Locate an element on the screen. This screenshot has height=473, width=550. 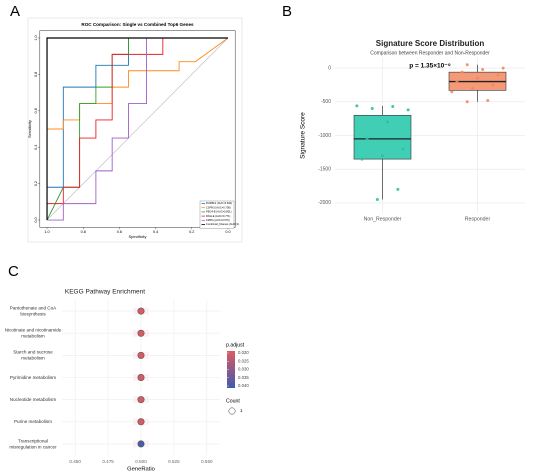
x-tick-label: 0.0 is located at coordinates (227, 232).